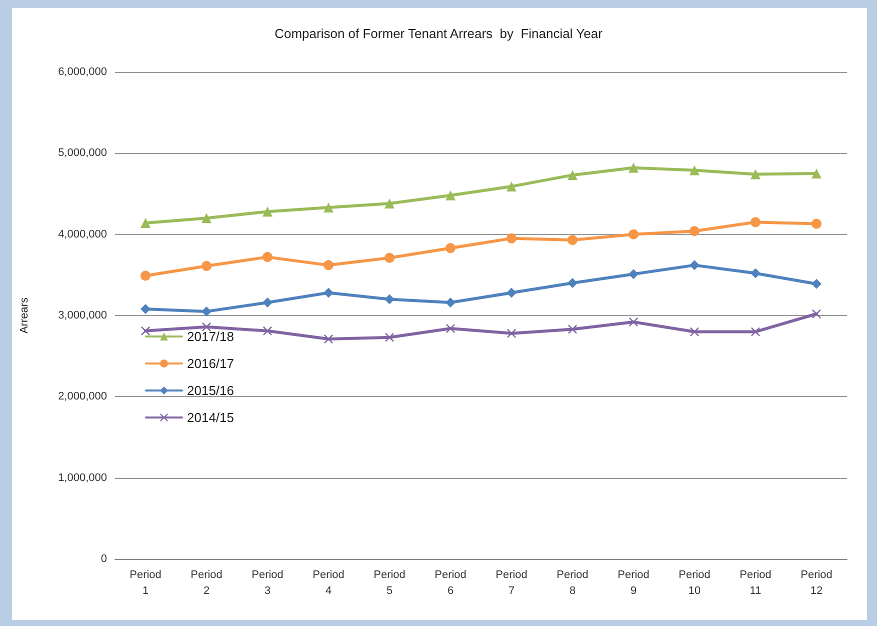 The image size is (877, 626). I want to click on x-tick-label: Period 1, so click(146, 583).